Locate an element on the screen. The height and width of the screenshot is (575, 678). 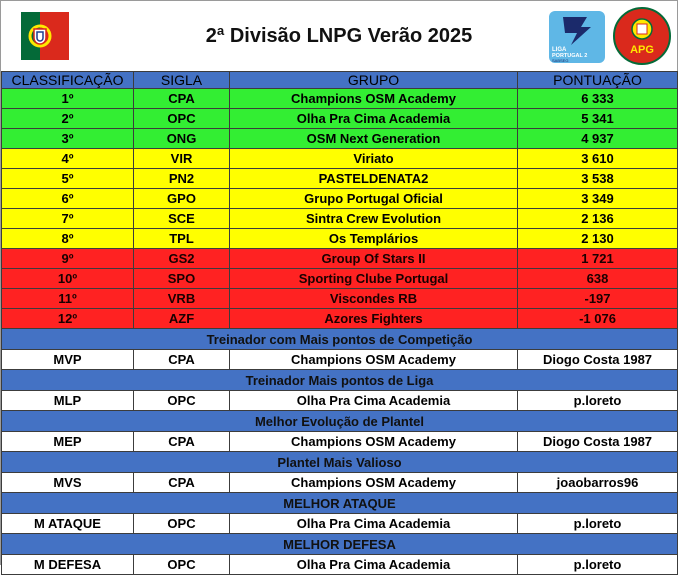
sigla-cell: VIR is located at coordinates (181, 158).